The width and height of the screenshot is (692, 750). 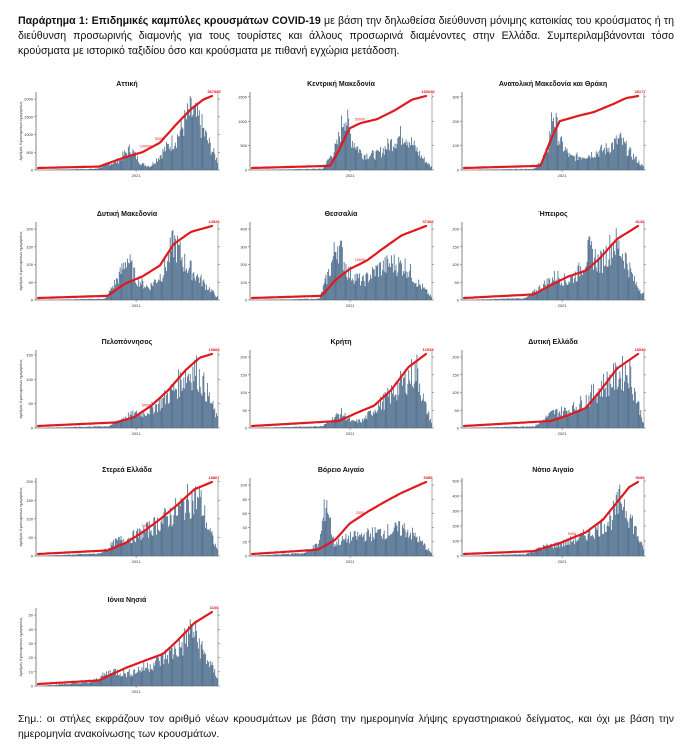 What do you see at coordinates (340, 342) in the screenshot?
I see `chart-title: Κρήτη` at bounding box center [340, 342].